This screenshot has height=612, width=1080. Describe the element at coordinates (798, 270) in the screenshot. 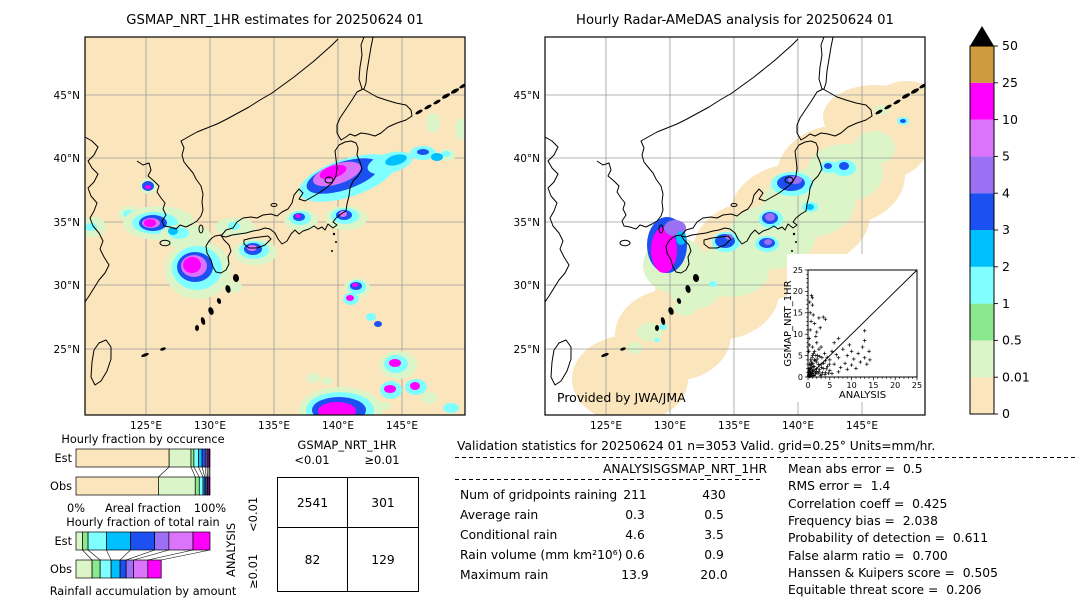

I see `inset-y-tick: 25` at that location.